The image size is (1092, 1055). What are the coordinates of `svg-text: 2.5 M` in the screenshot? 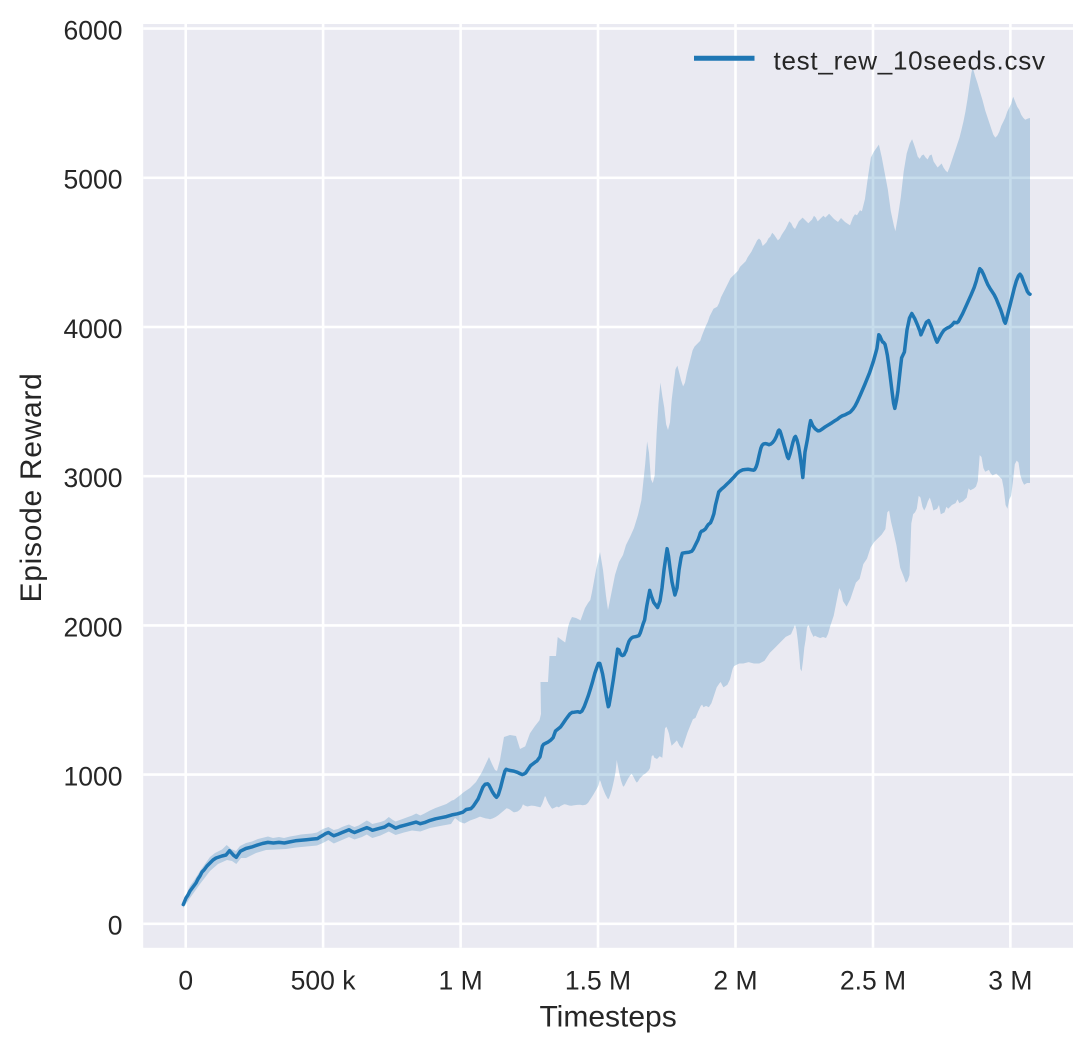 It's located at (873, 981).